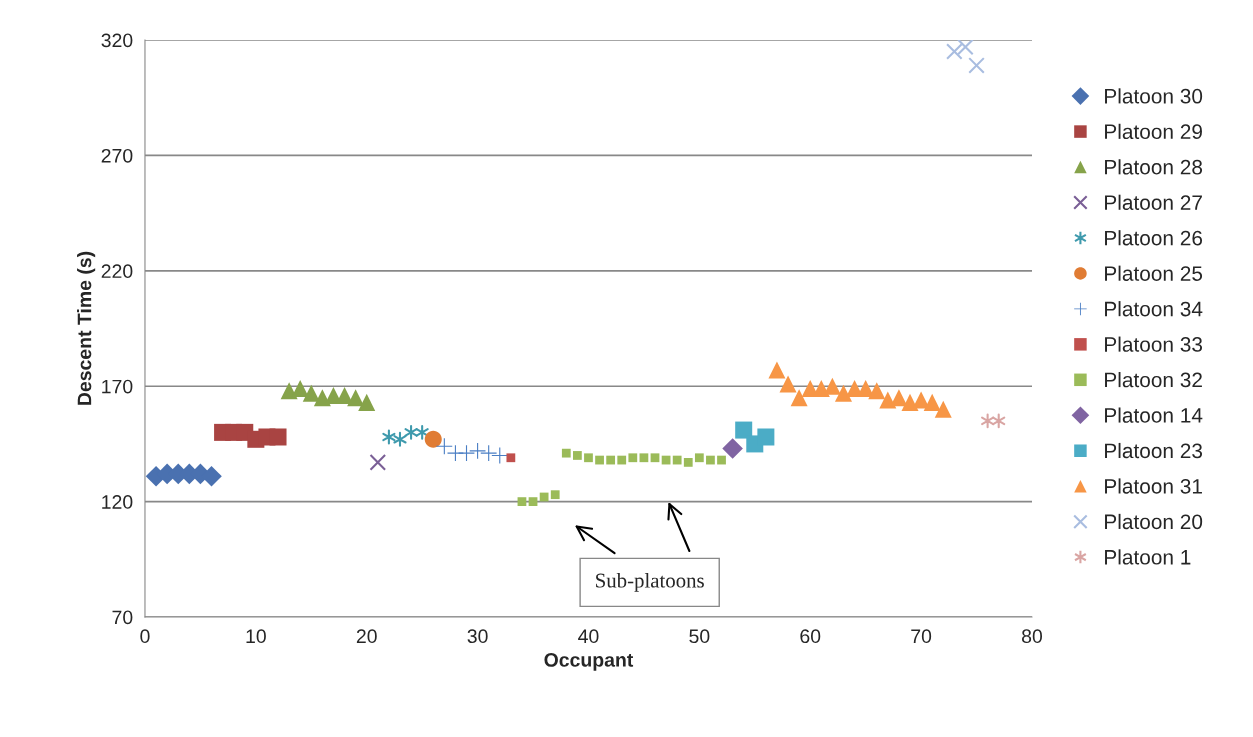 The image size is (1253, 737). Describe the element at coordinates (810, 636) in the screenshot. I see `x-tick-label: 60` at that location.